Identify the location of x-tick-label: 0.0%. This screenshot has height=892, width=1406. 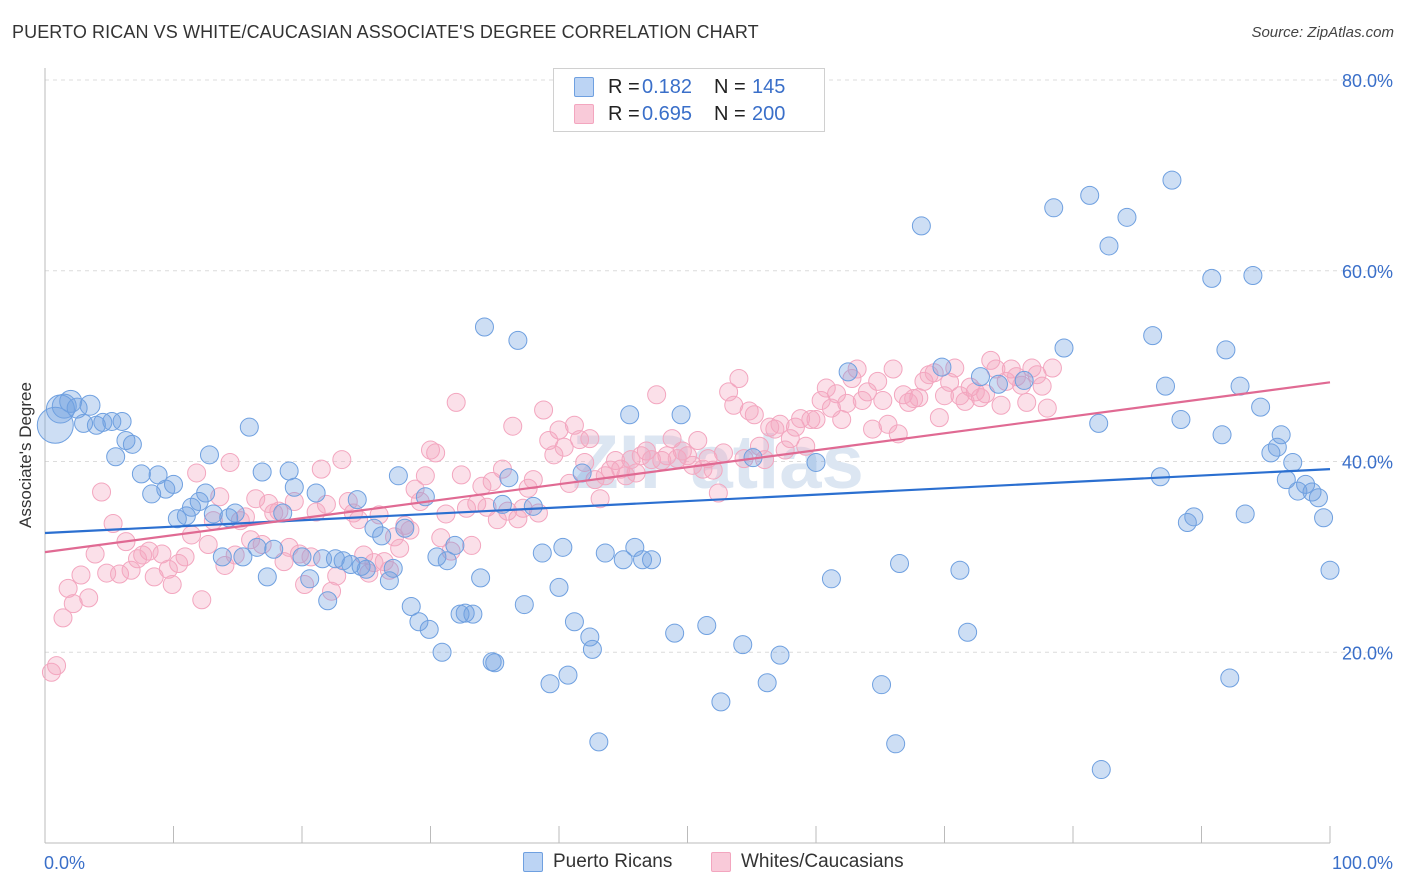
(64, 863).